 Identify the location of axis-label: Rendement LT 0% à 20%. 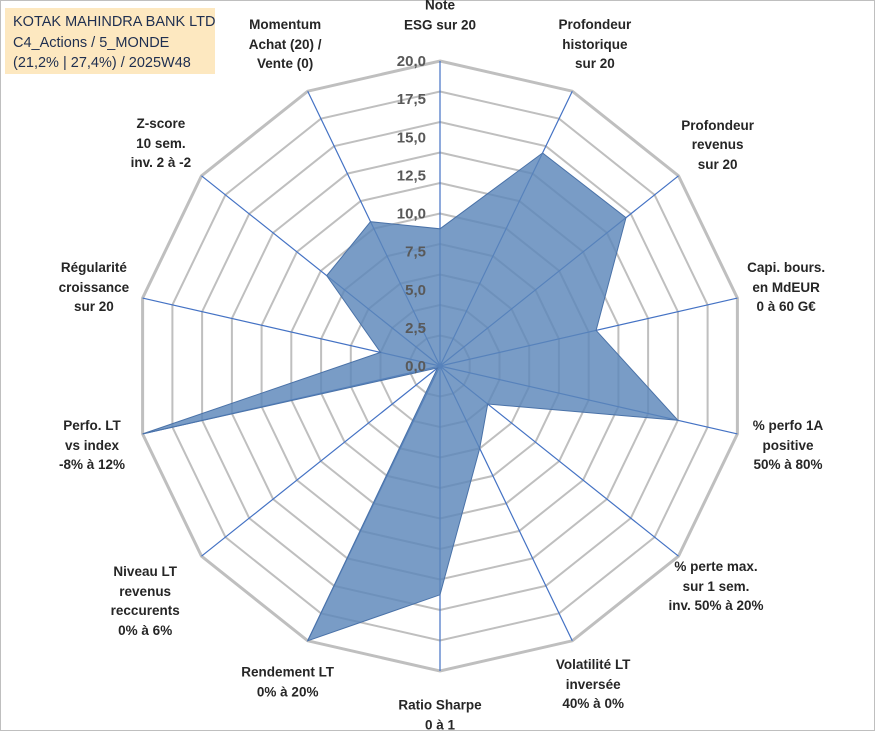
(287, 682).